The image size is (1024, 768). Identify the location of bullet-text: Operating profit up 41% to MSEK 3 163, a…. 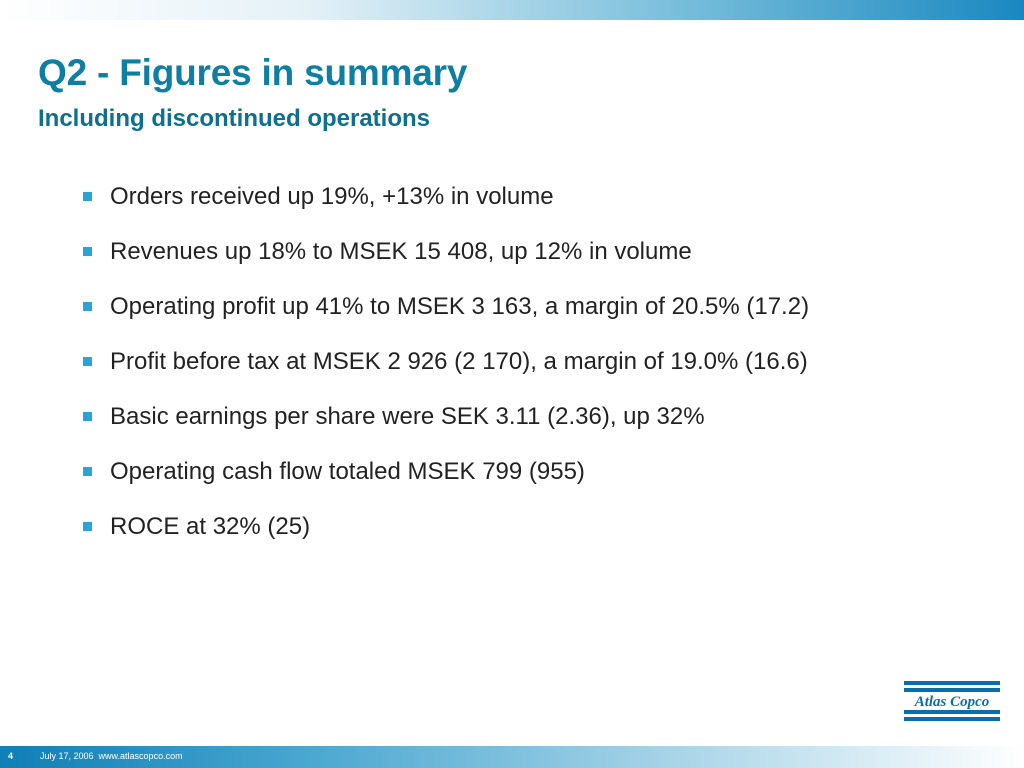
(460, 306).